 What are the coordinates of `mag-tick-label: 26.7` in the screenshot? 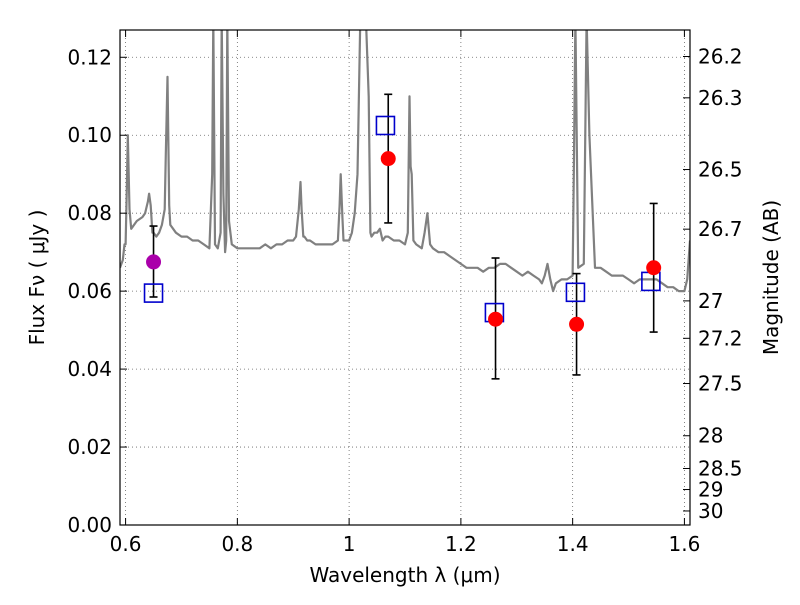 It's located at (720, 229).